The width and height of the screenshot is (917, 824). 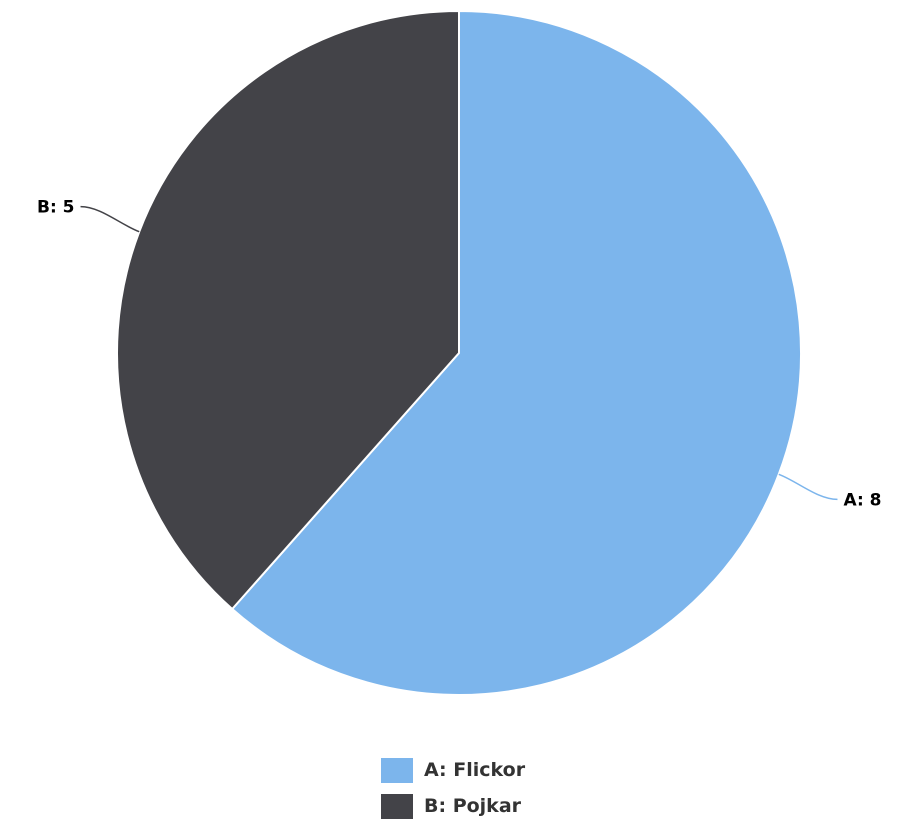 I want to click on legend-label-a: A: Flickor, so click(x=475, y=770).